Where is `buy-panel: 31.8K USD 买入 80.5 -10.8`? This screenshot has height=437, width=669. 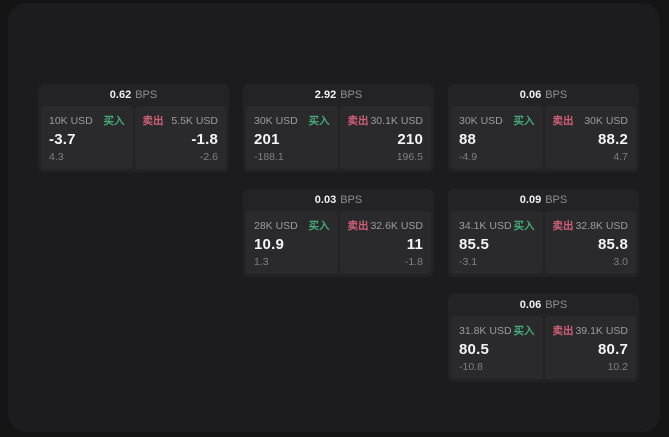 buy-panel: 31.8K USD 买入 80.5 -10.8 is located at coordinates (497, 347).